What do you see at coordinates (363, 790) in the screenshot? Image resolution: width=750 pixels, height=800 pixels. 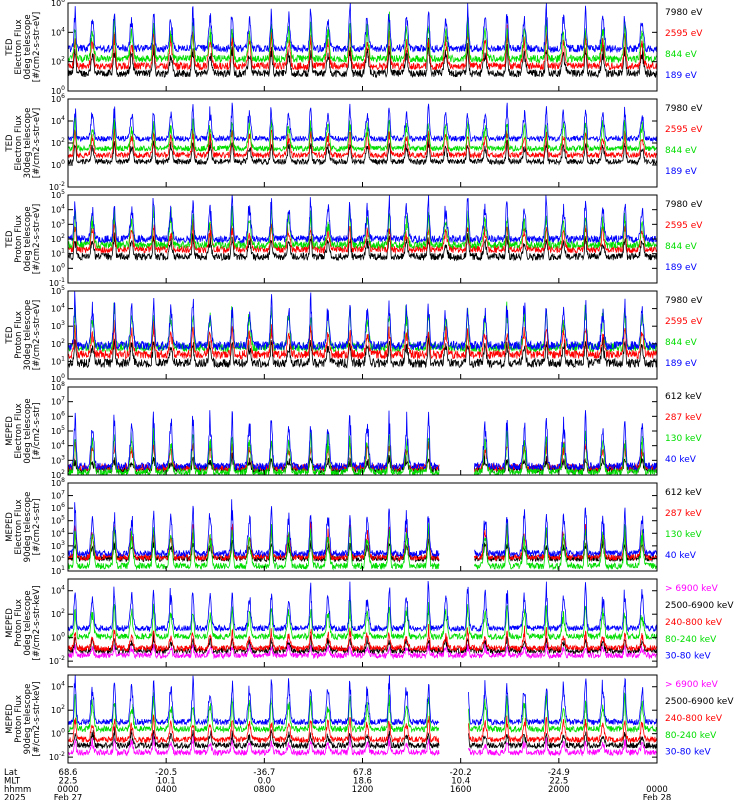 I see `x-tick-hhmm: 1200` at bounding box center [363, 790].